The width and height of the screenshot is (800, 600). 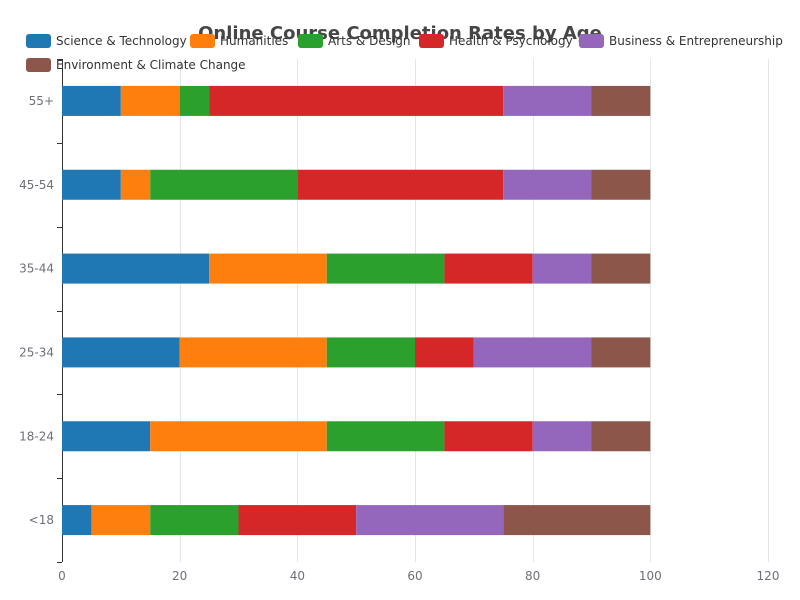 I want to click on y-tick-label: 18-24, so click(x=36, y=436).